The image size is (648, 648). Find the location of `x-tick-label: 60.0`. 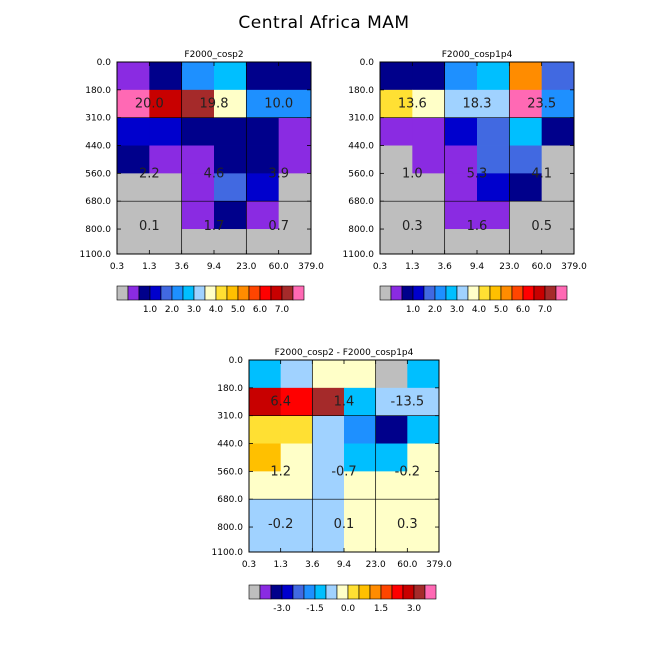

x-tick-label: 60.0 is located at coordinates (542, 267).